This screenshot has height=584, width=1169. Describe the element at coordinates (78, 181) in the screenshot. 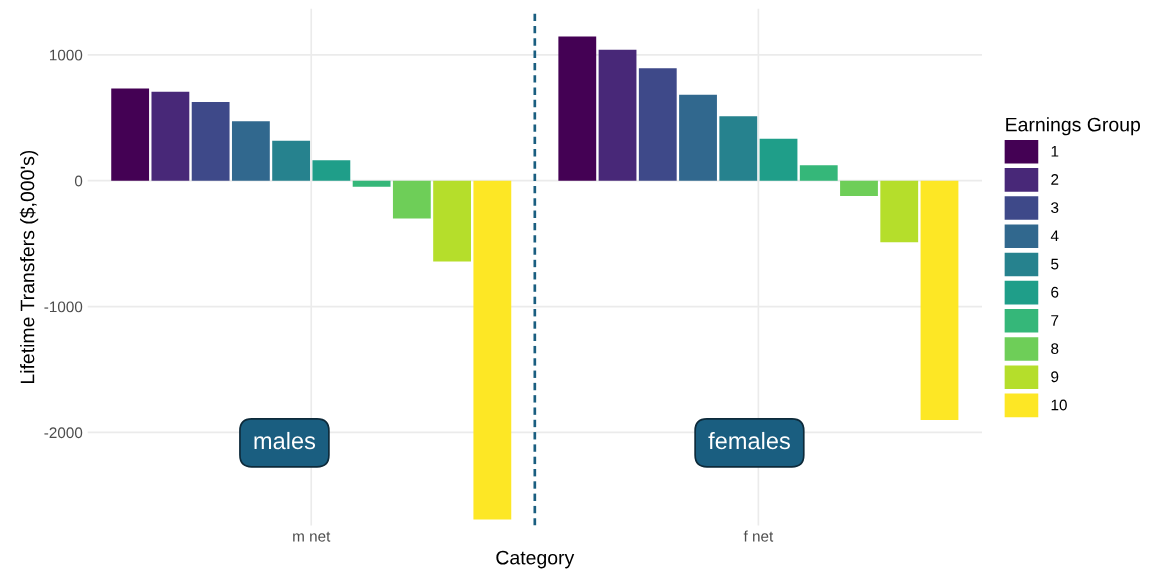

I see `y-tick-label: 0` at that location.